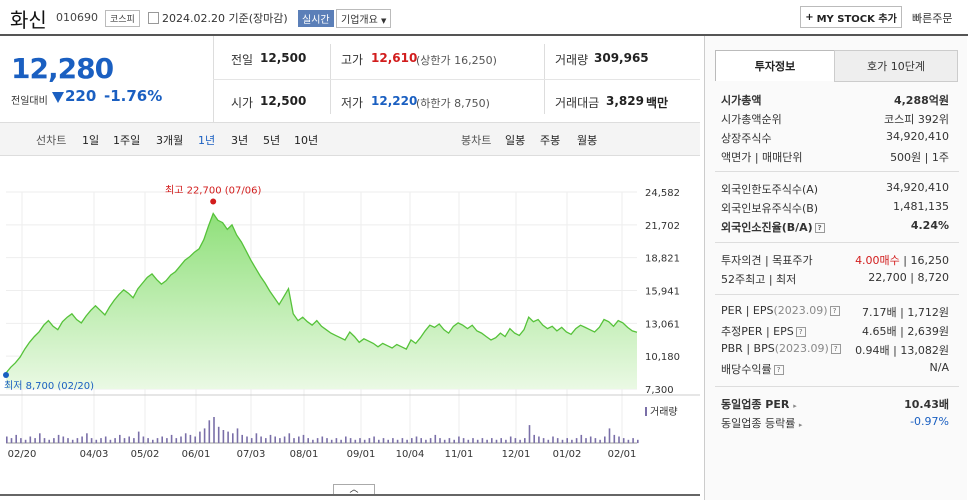 The image size is (968, 500). I want to click on volume-legend: 거래량, so click(664, 412).